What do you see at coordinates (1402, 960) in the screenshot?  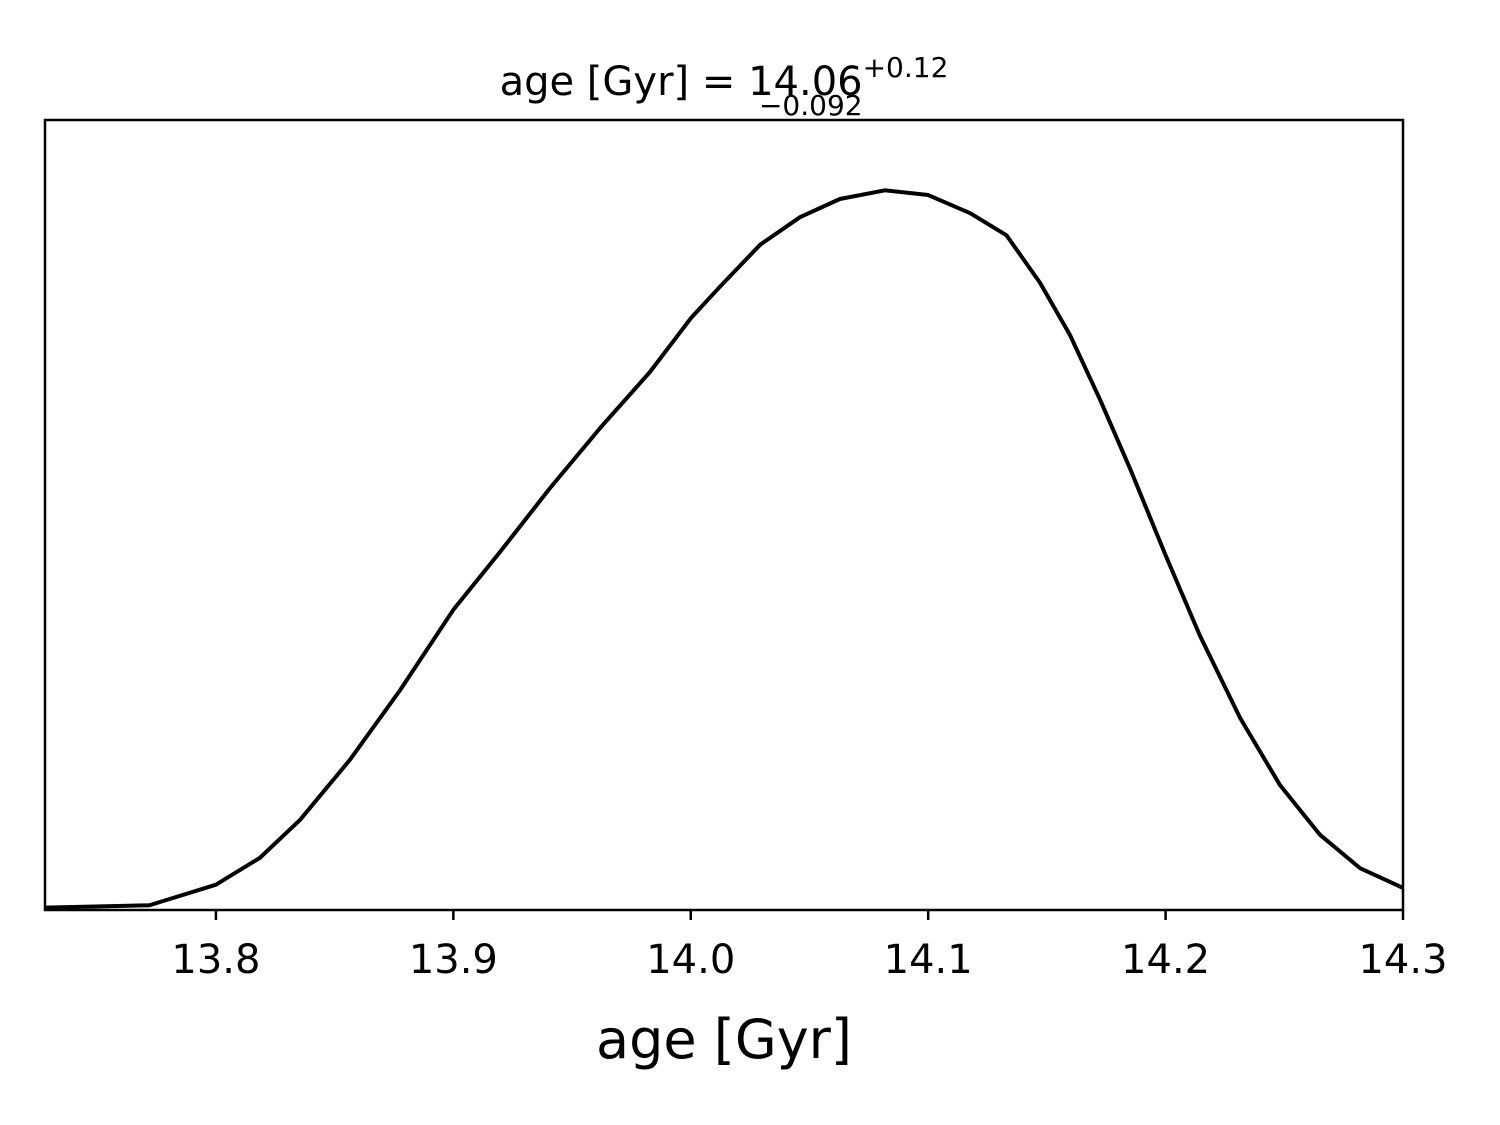 I see `x-tick-label: 14.3` at bounding box center [1402, 960].